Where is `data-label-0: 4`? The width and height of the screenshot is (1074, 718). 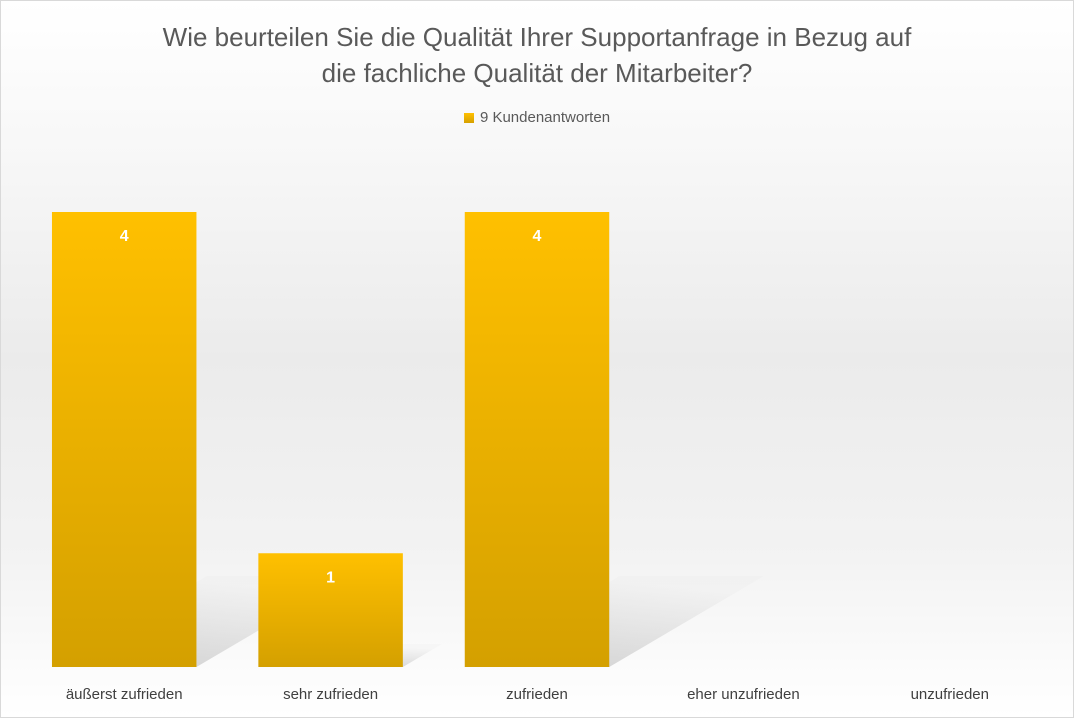
data-label-0: 4 is located at coordinates (124, 236).